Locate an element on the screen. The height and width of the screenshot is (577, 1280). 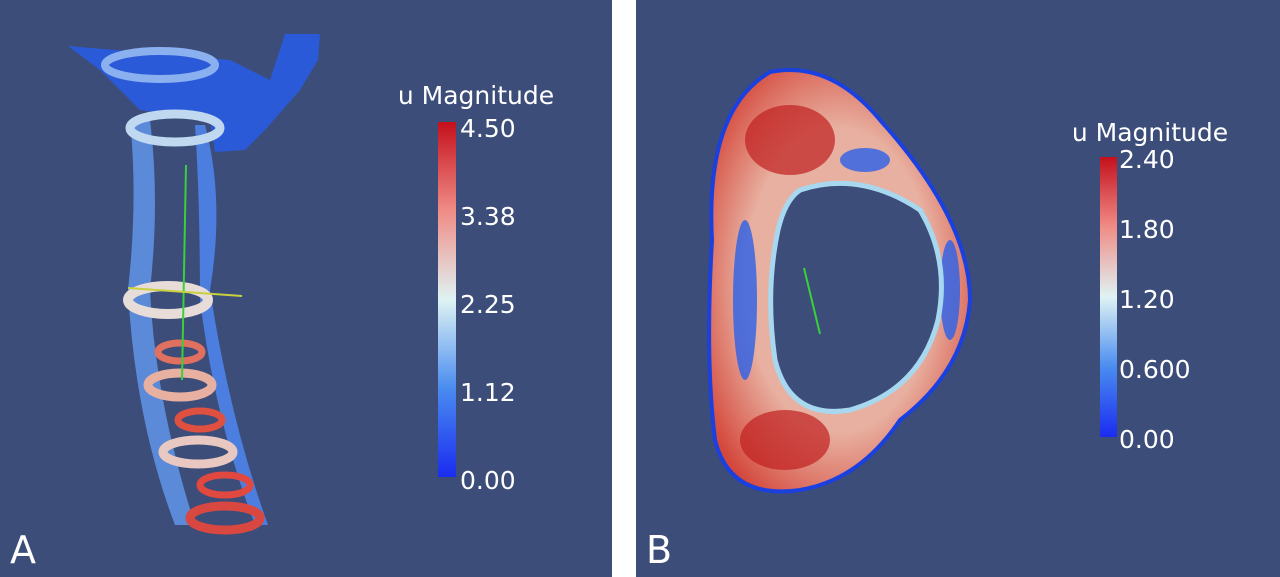
panel-letter: B is located at coordinates (659, 550).